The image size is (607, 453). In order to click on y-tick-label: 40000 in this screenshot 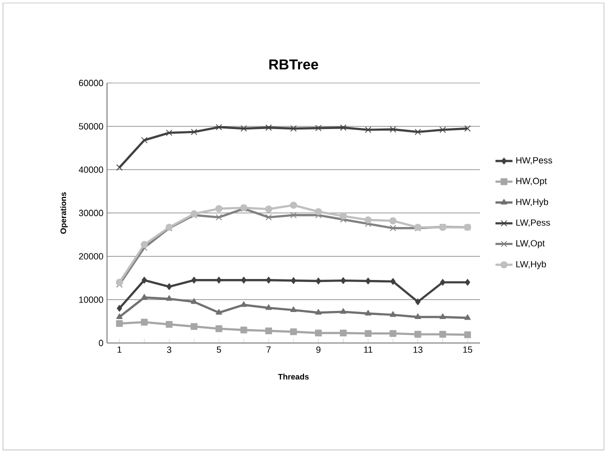, I will do `click(91, 169)`.